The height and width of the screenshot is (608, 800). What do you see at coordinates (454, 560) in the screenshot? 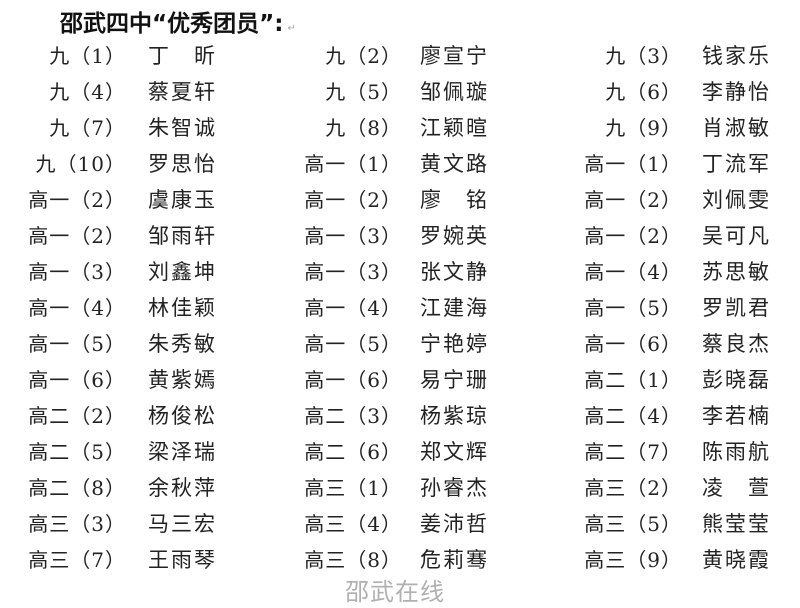
I see `member-name: 危莉骞` at bounding box center [454, 560].